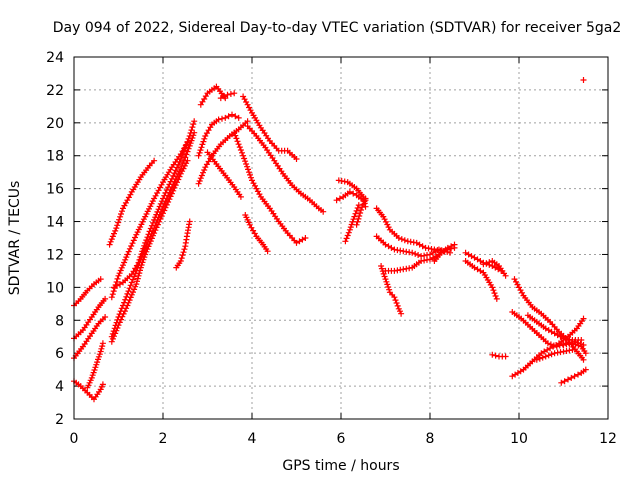 This screenshot has height=480, width=640. What do you see at coordinates (59, 321) in the screenshot?
I see `y-tick-label-3: 8` at bounding box center [59, 321].